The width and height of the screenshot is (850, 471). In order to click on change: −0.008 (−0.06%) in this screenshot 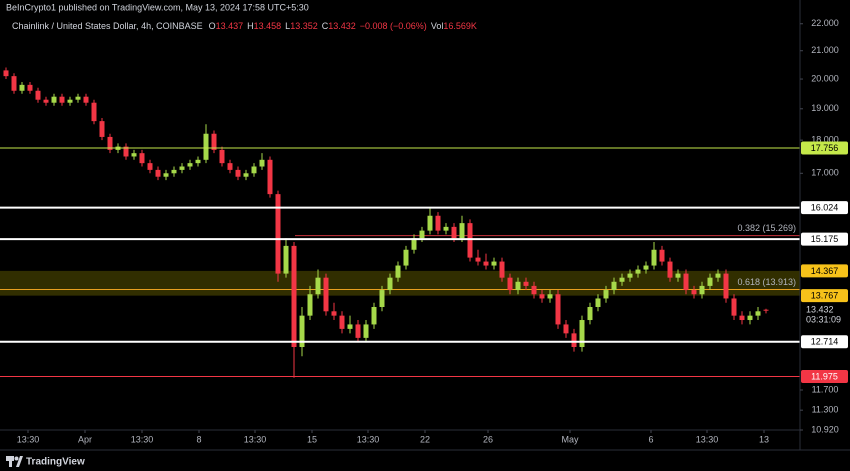, I will do `click(393, 26)`.